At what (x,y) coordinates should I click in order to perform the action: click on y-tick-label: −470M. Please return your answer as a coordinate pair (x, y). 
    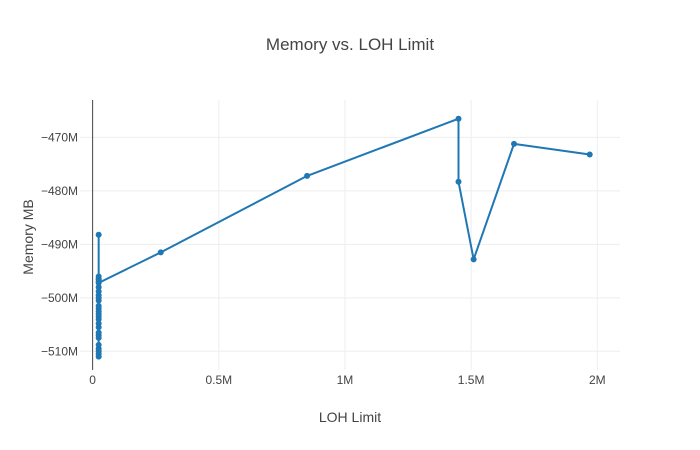
    Looking at the image, I should click on (59, 137).